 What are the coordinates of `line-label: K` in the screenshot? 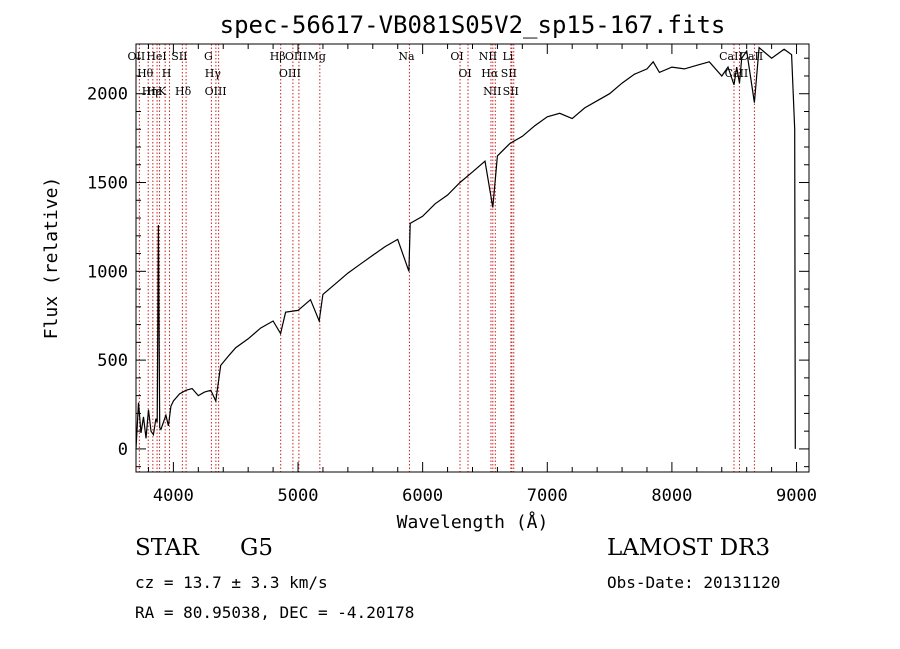 It's located at (162, 91).